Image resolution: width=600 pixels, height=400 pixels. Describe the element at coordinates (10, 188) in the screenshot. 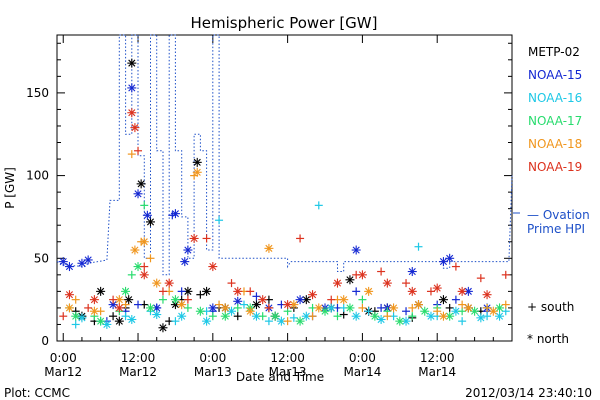

I see `y-axis-label: P [GW]` at that location.